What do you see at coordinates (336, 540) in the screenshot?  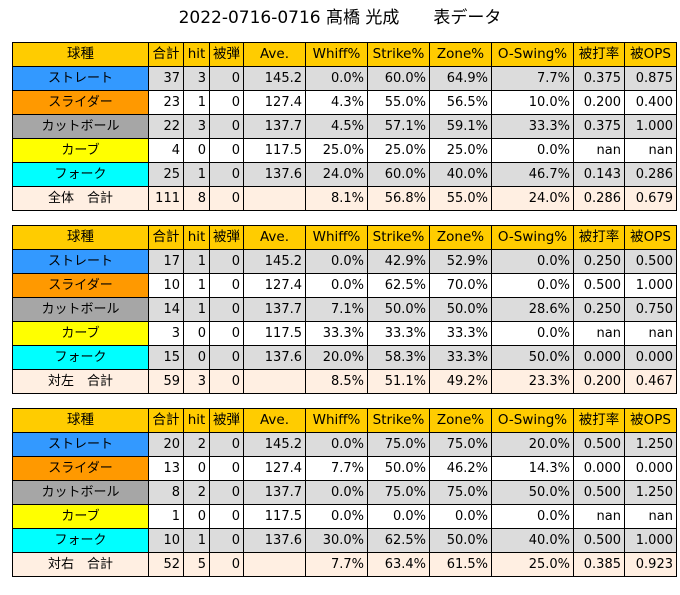 I see `data-cell: 30.0%` at bounding box center [336, 540].